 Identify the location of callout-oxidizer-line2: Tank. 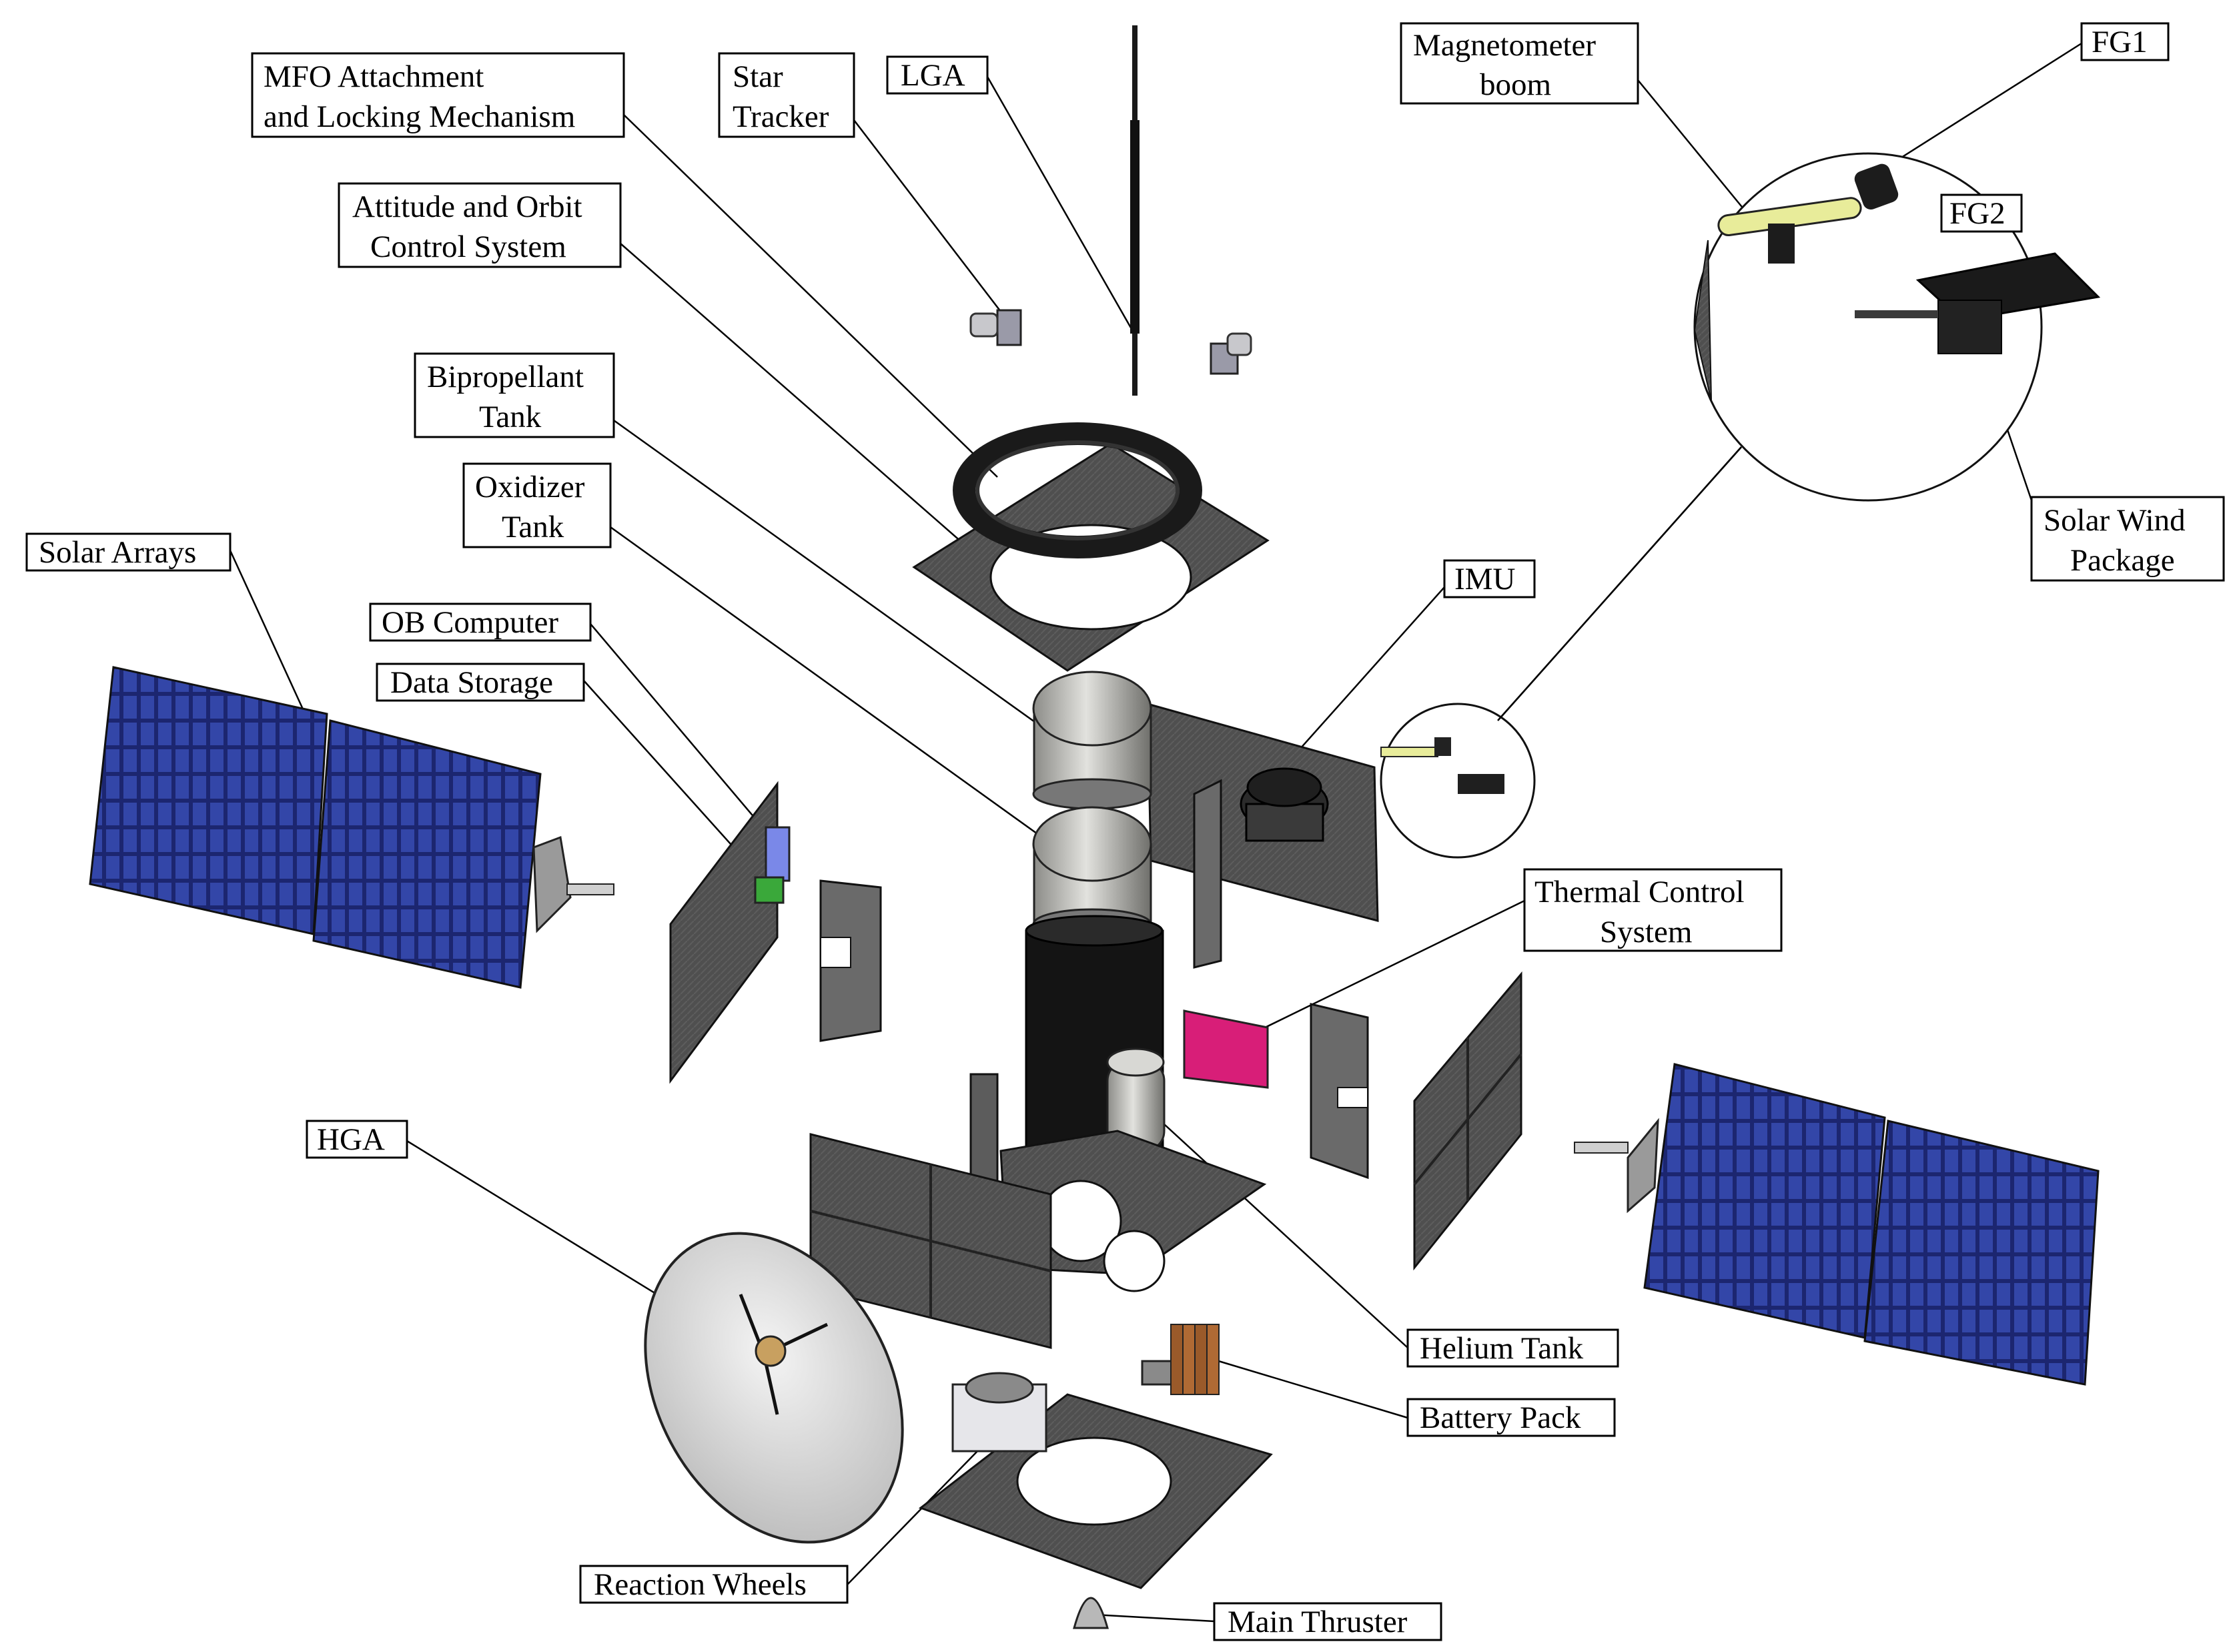
(533, 527).